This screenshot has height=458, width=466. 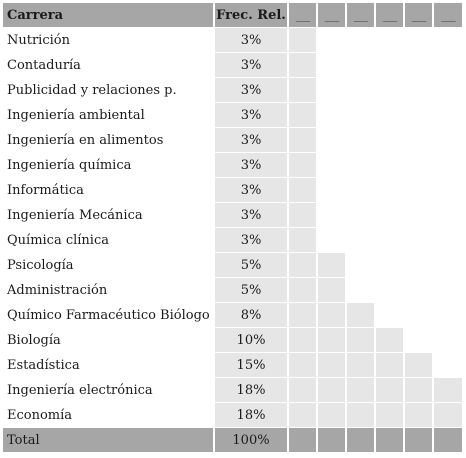 What do you see at coordinates (252, 290) in the screenshot?
I see `freq-value: 5%` at bounding box center [252, 290].